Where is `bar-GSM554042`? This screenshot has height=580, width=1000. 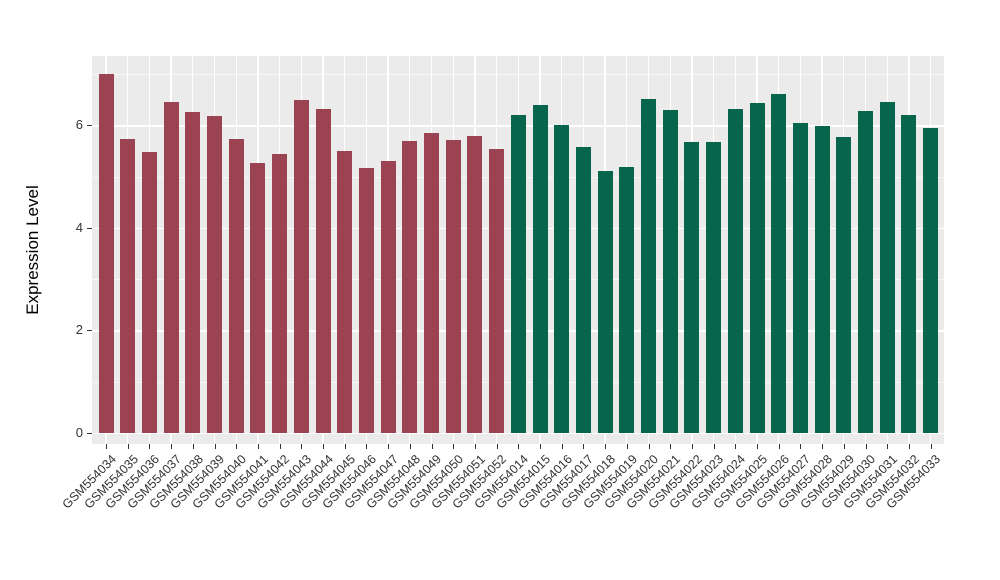
bar-GSM554042 is located at coordinates (280, 293).